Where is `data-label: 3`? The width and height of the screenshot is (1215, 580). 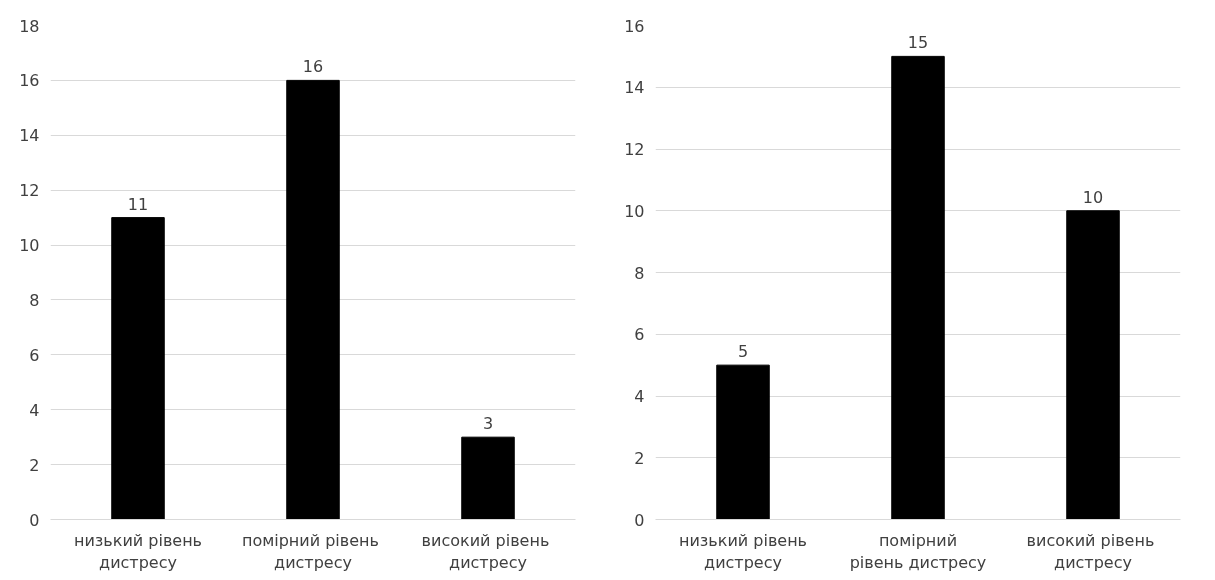 data-label: 3 is located at coordinates (488, 424).